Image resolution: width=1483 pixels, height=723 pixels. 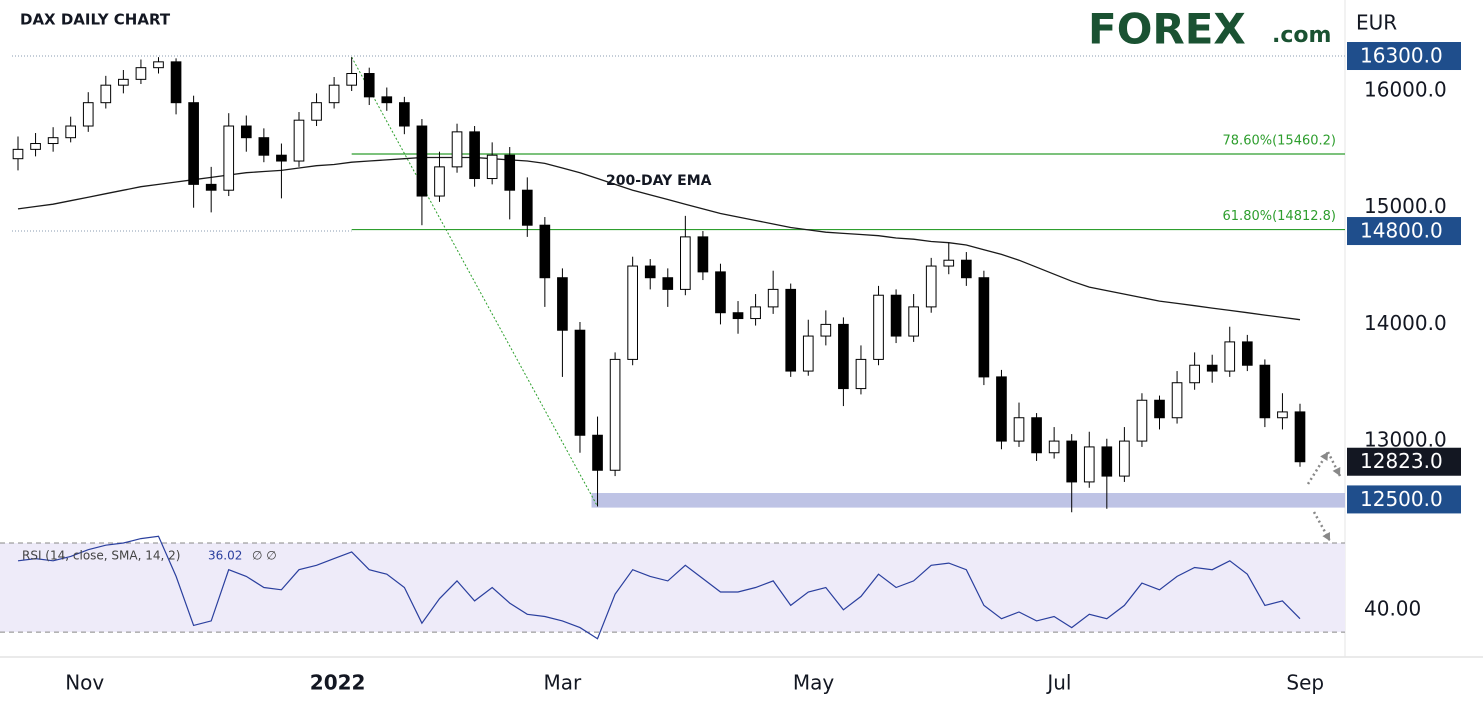 I want to click on chart-title: DAX DAILY CHART, so click(x=95, y=20).